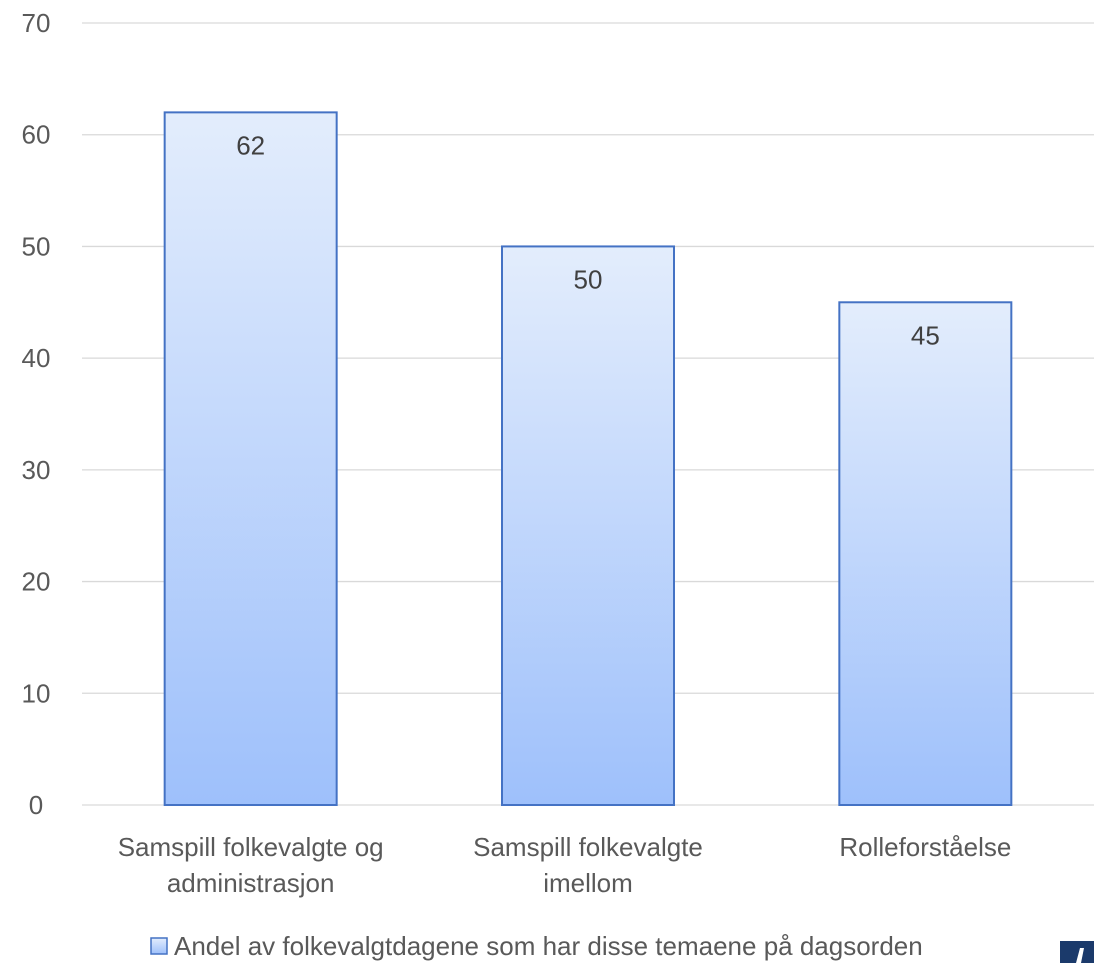 The height and width of the screenshot is (963, 1094). What do you see at coordinates (36, 23) in the screenshot?
I see `y-tick-label: 70` at bounding box center [36, 23].